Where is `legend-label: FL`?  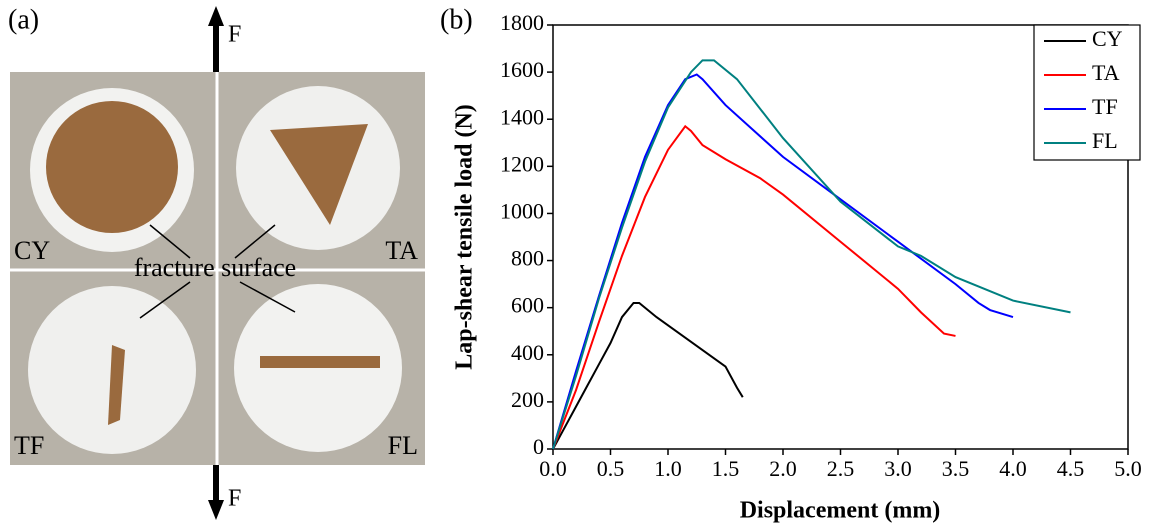 legend-label: FL is located at coordinates (1105, 140).